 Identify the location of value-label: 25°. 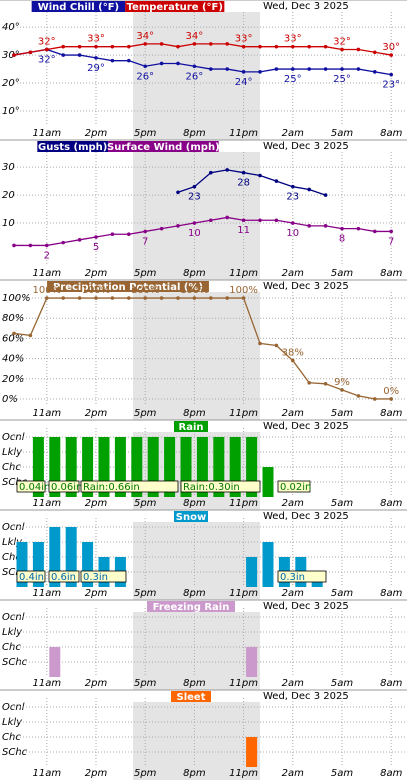
(293, 79).